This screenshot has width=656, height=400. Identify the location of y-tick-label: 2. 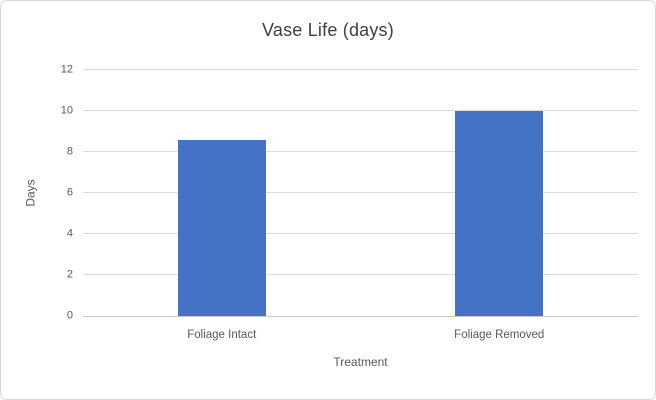
(69, 274).